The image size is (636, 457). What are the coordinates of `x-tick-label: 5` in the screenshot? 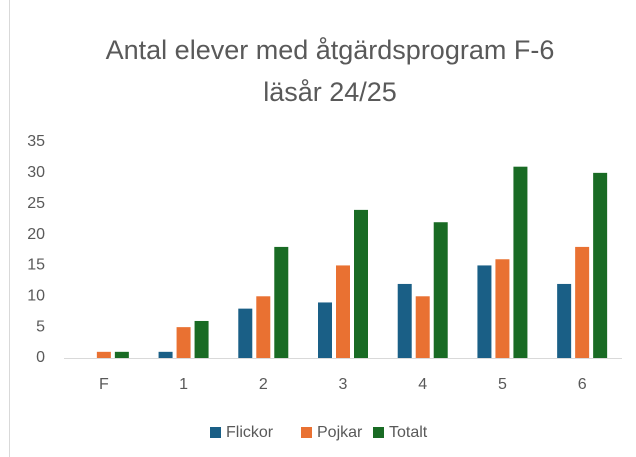 It's located at (502, 384).